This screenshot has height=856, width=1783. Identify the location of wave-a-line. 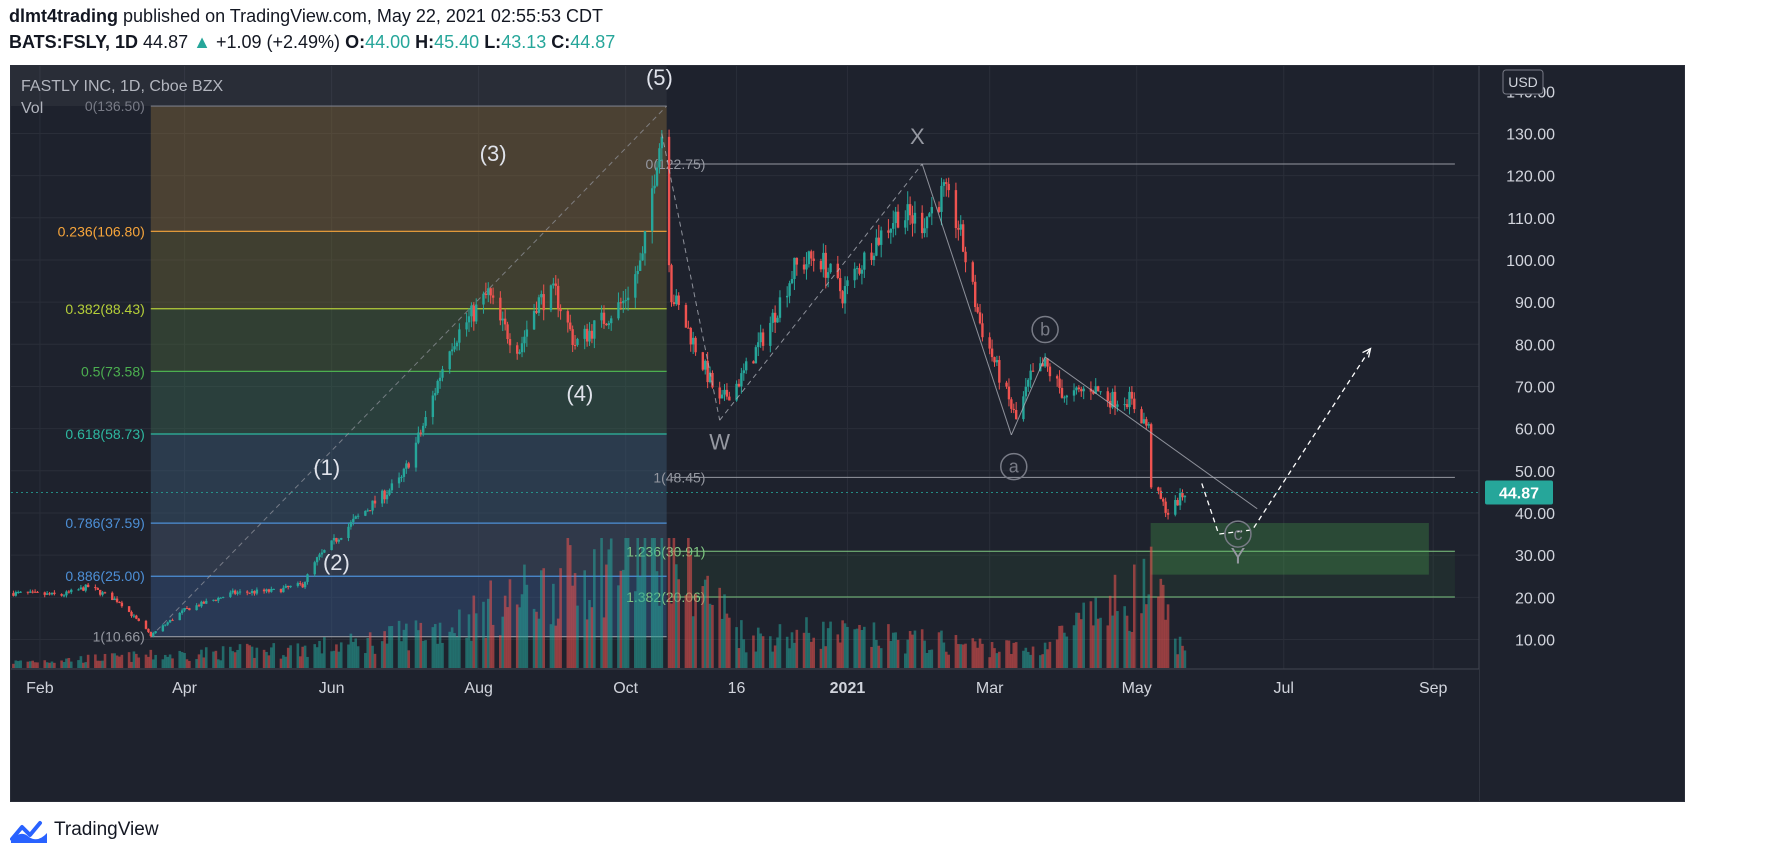
(966, 299).